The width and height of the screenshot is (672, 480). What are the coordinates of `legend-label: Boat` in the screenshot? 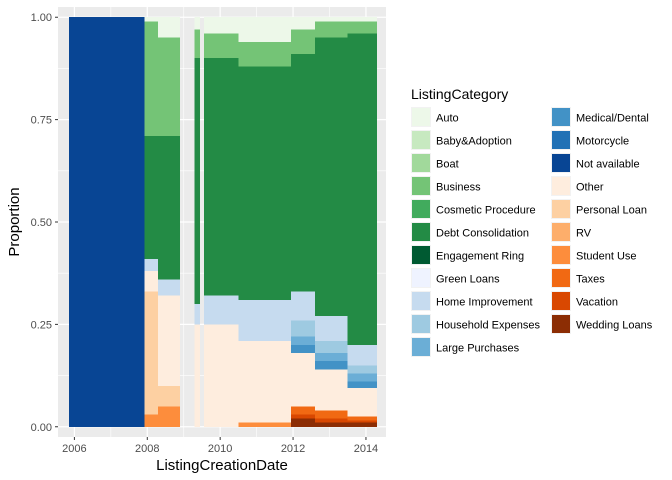 It's located at (447, 165).